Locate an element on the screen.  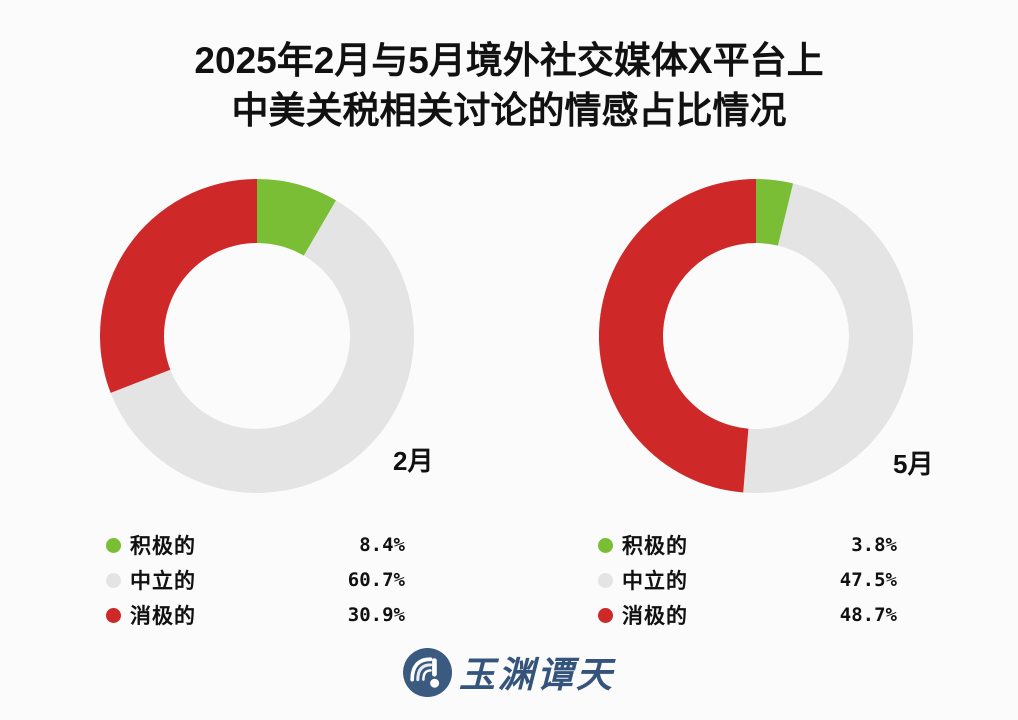
footer-brand: 玉渊谭天 is located at coordinates (509, 672).